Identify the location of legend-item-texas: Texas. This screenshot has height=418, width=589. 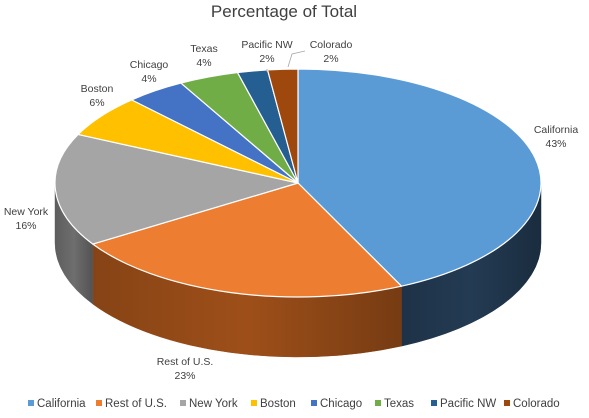
(394, 404).